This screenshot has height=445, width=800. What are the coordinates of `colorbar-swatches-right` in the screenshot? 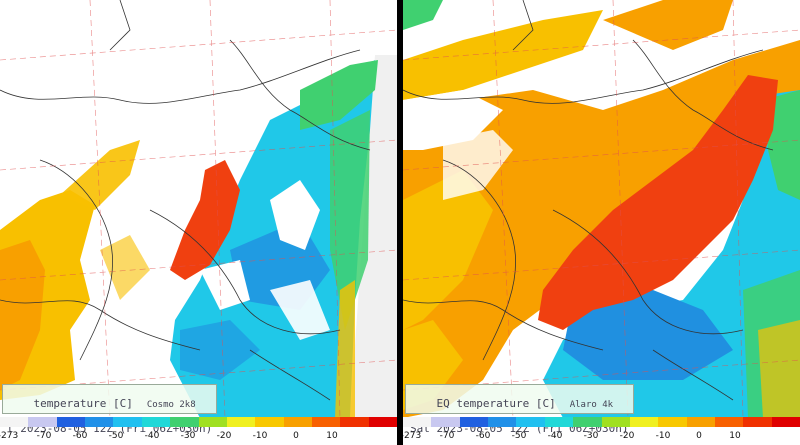 It's located at (601, 422).